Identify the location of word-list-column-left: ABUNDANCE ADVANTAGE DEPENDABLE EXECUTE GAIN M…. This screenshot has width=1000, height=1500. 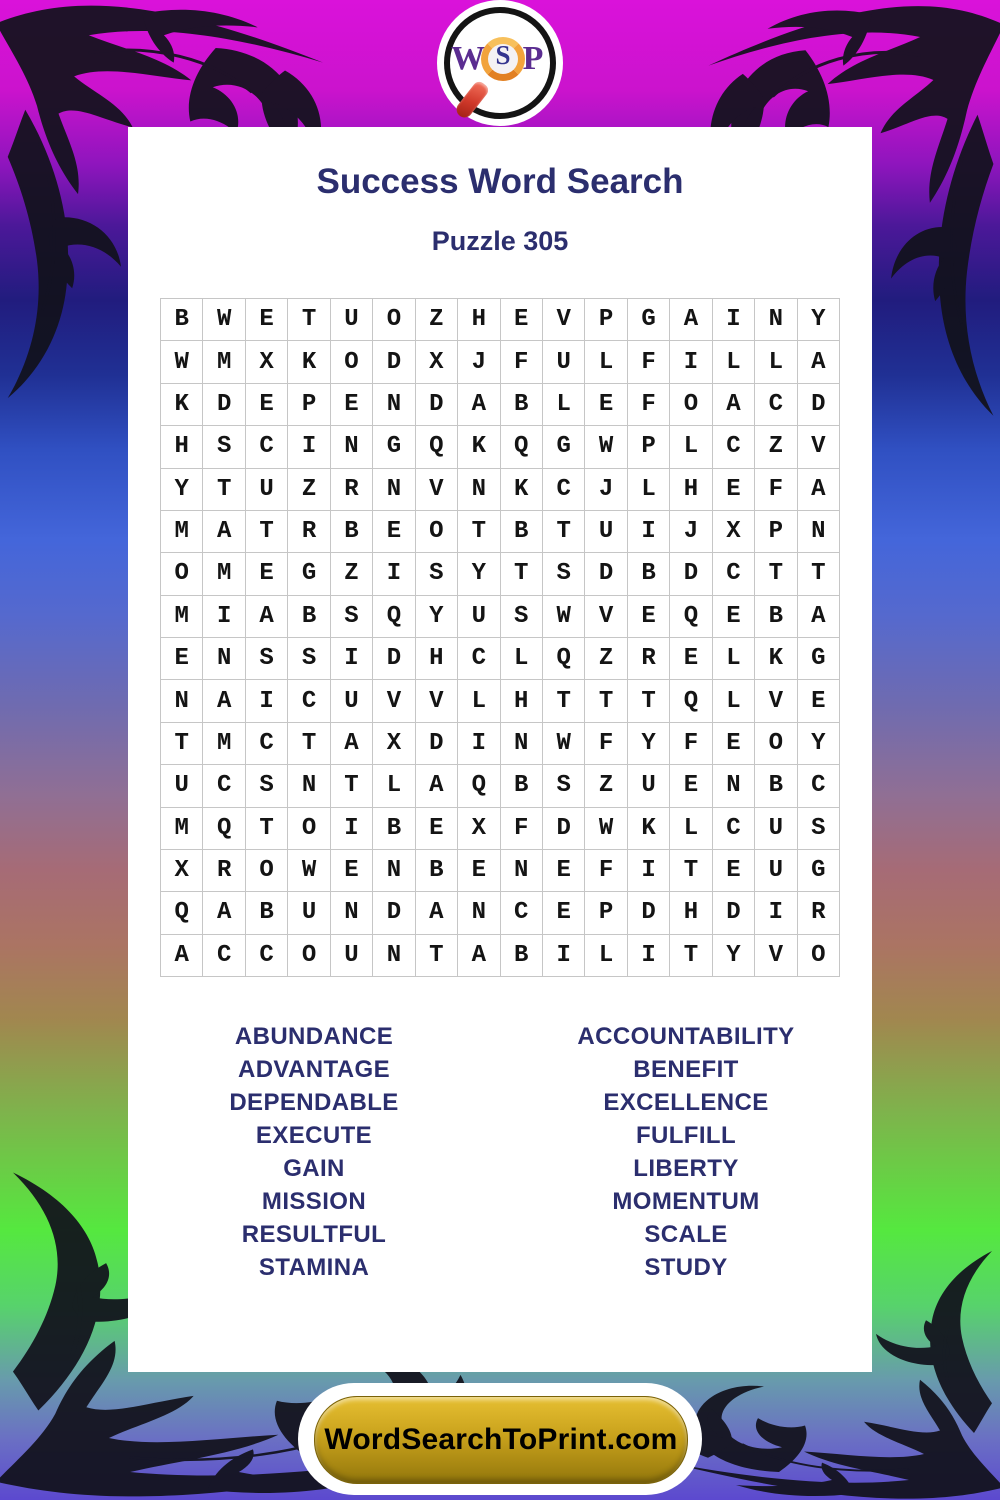
(314, 1152).